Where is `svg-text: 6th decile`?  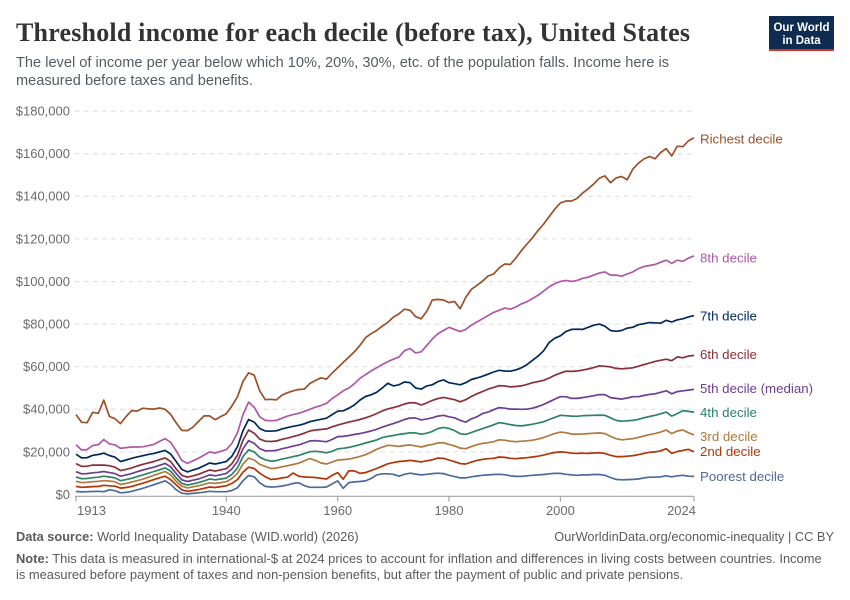
svg-text: 6th decile is located at coordinates (728, 354).